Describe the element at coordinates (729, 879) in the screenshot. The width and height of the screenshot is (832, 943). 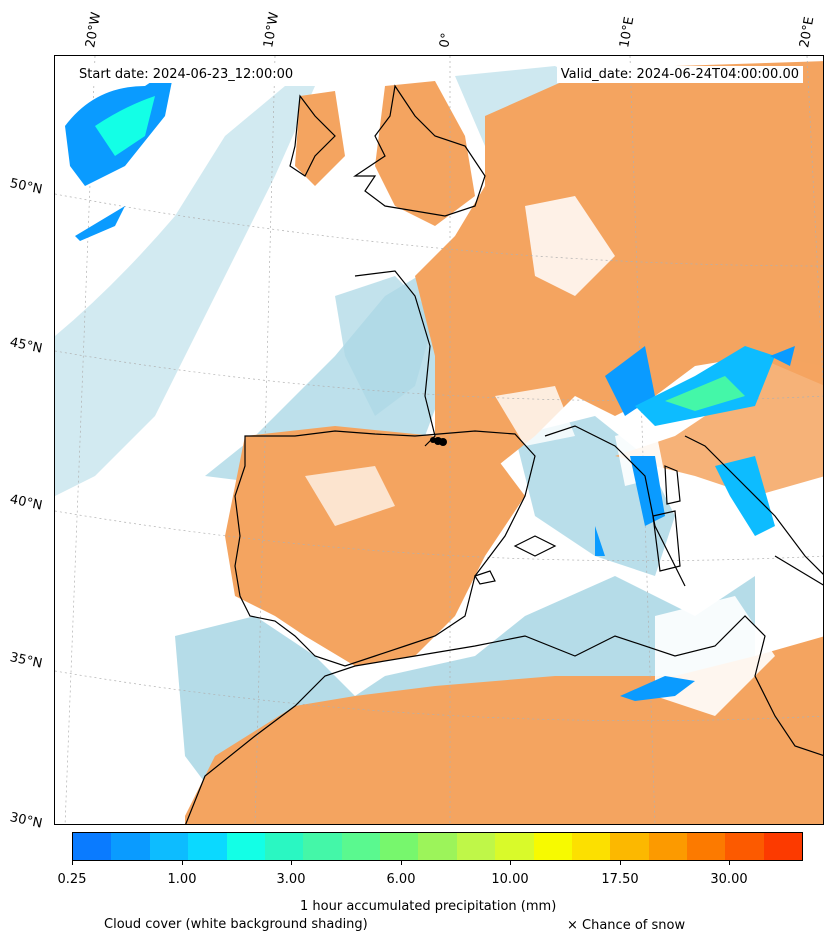
I see `colorbar-tick: 30.00` at that location.